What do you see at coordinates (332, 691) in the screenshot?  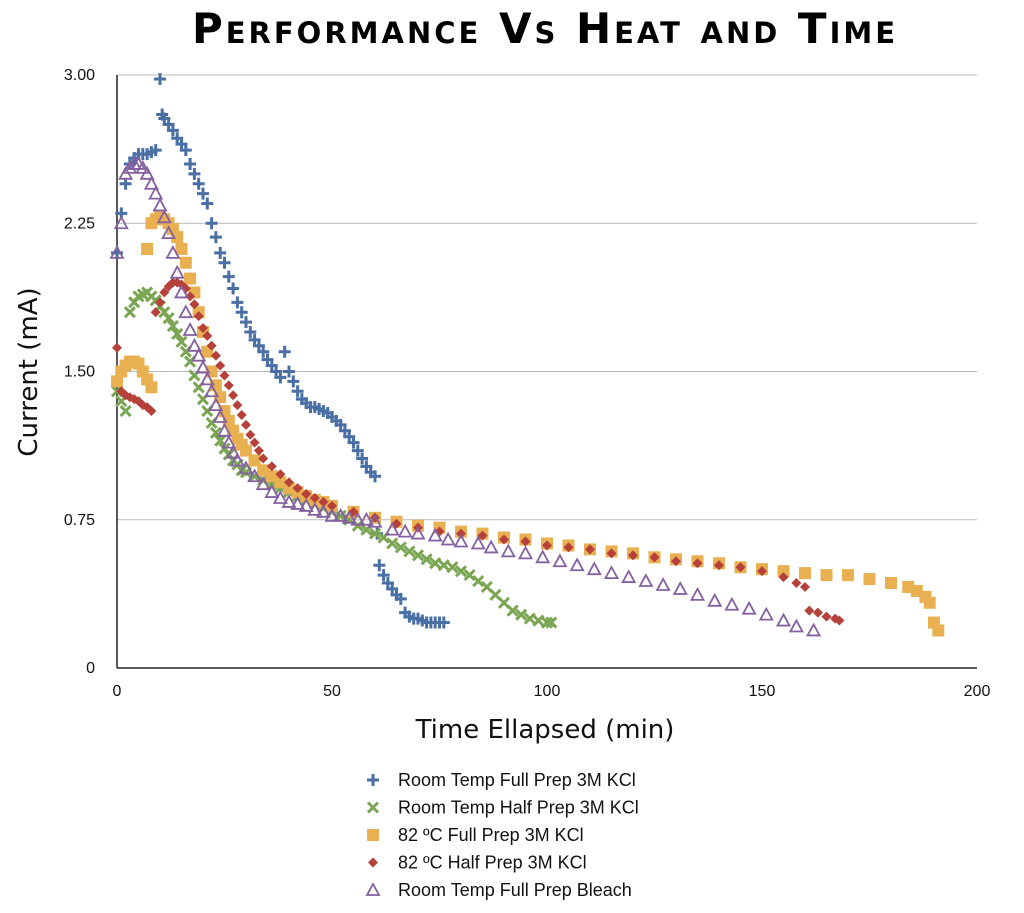 I see `x-tick-label: 50` at bounding box center [332, 691].